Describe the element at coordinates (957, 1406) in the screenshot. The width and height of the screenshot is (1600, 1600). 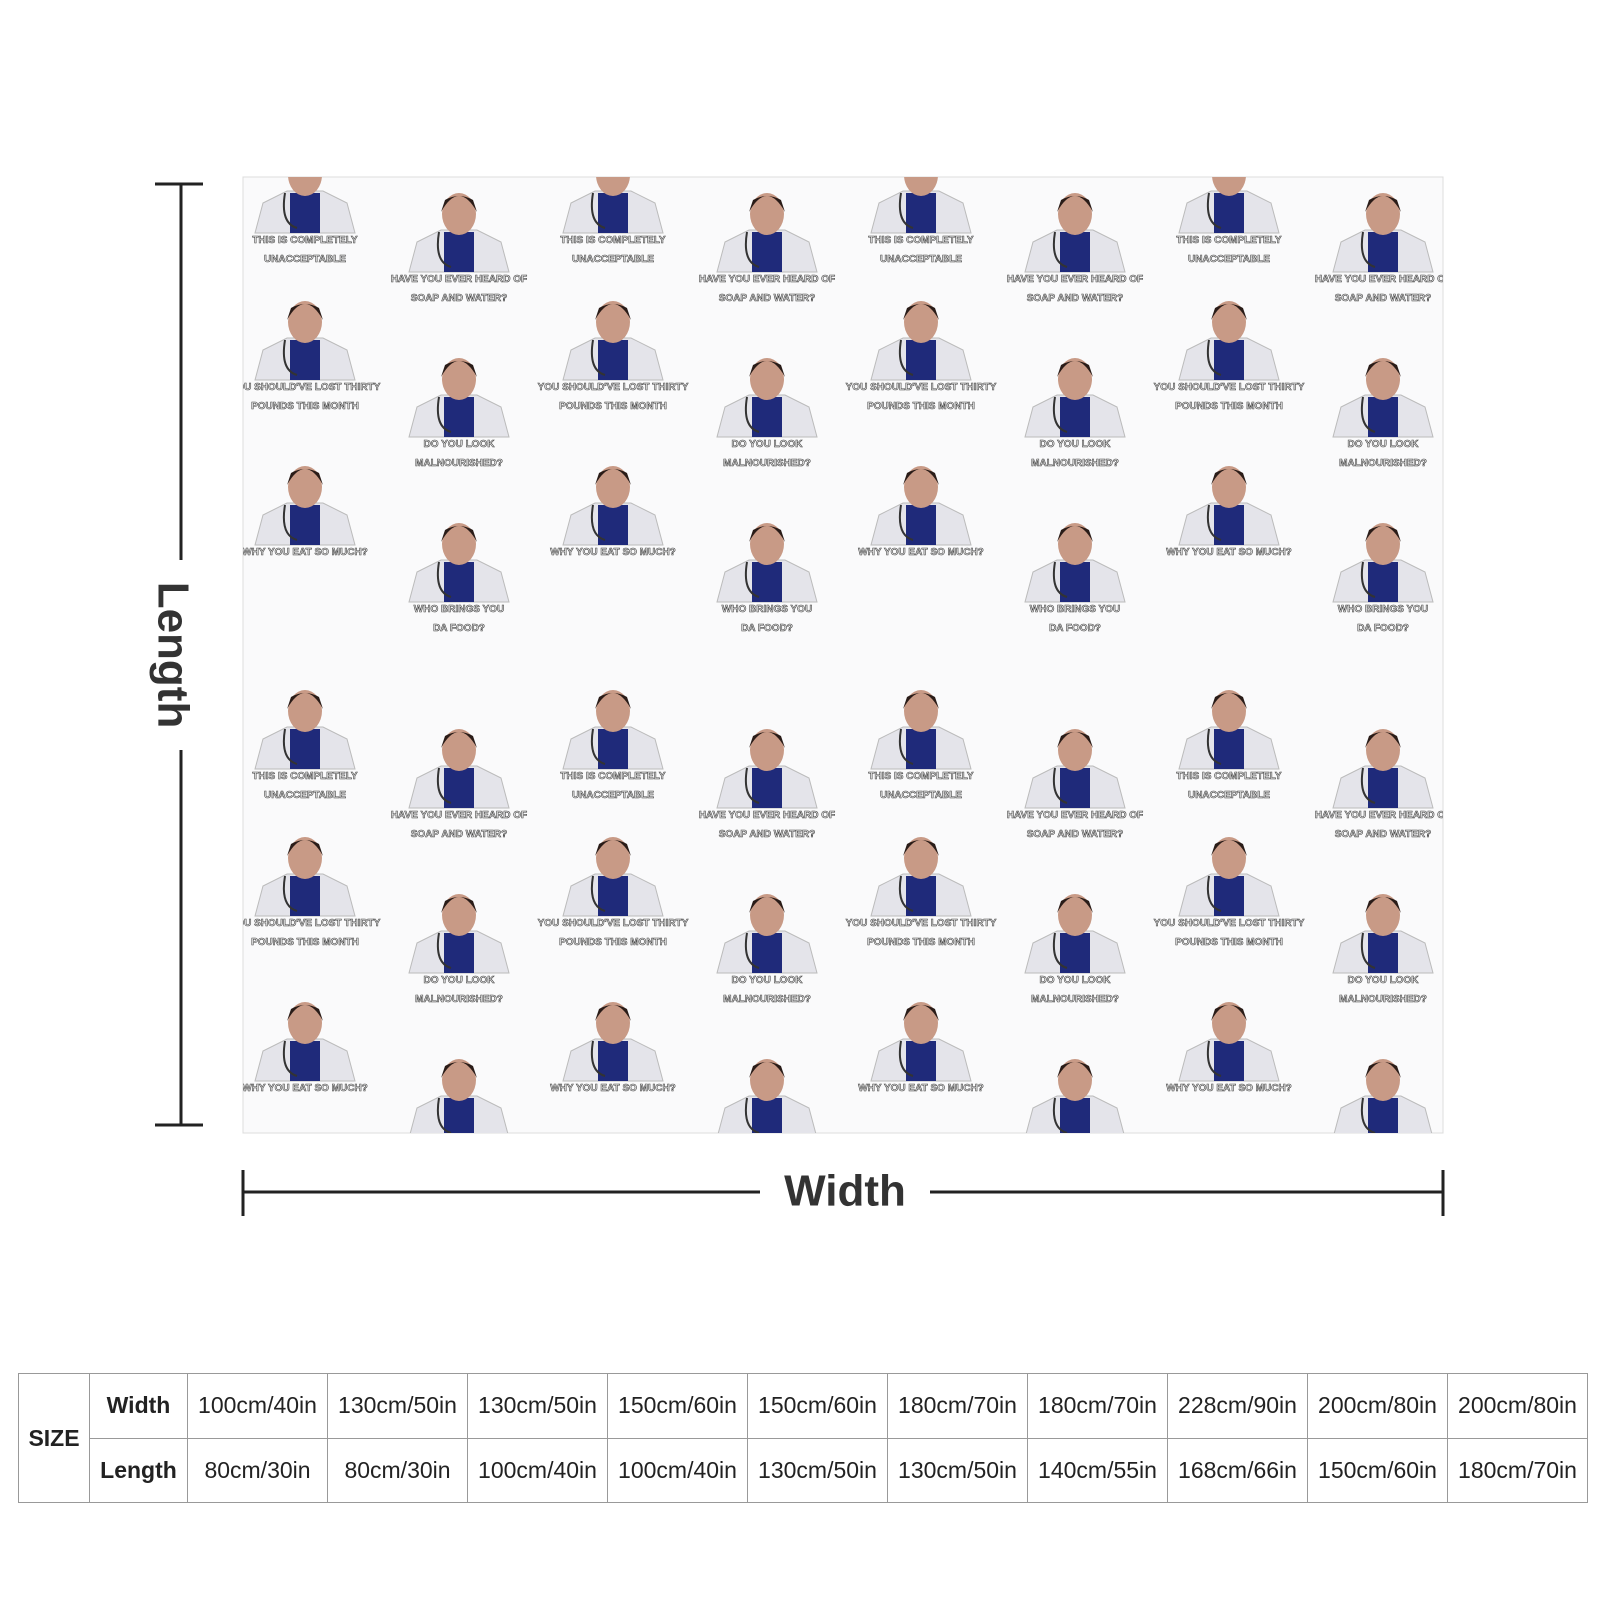
I see `size-cell: 180cm/70in` at that location.